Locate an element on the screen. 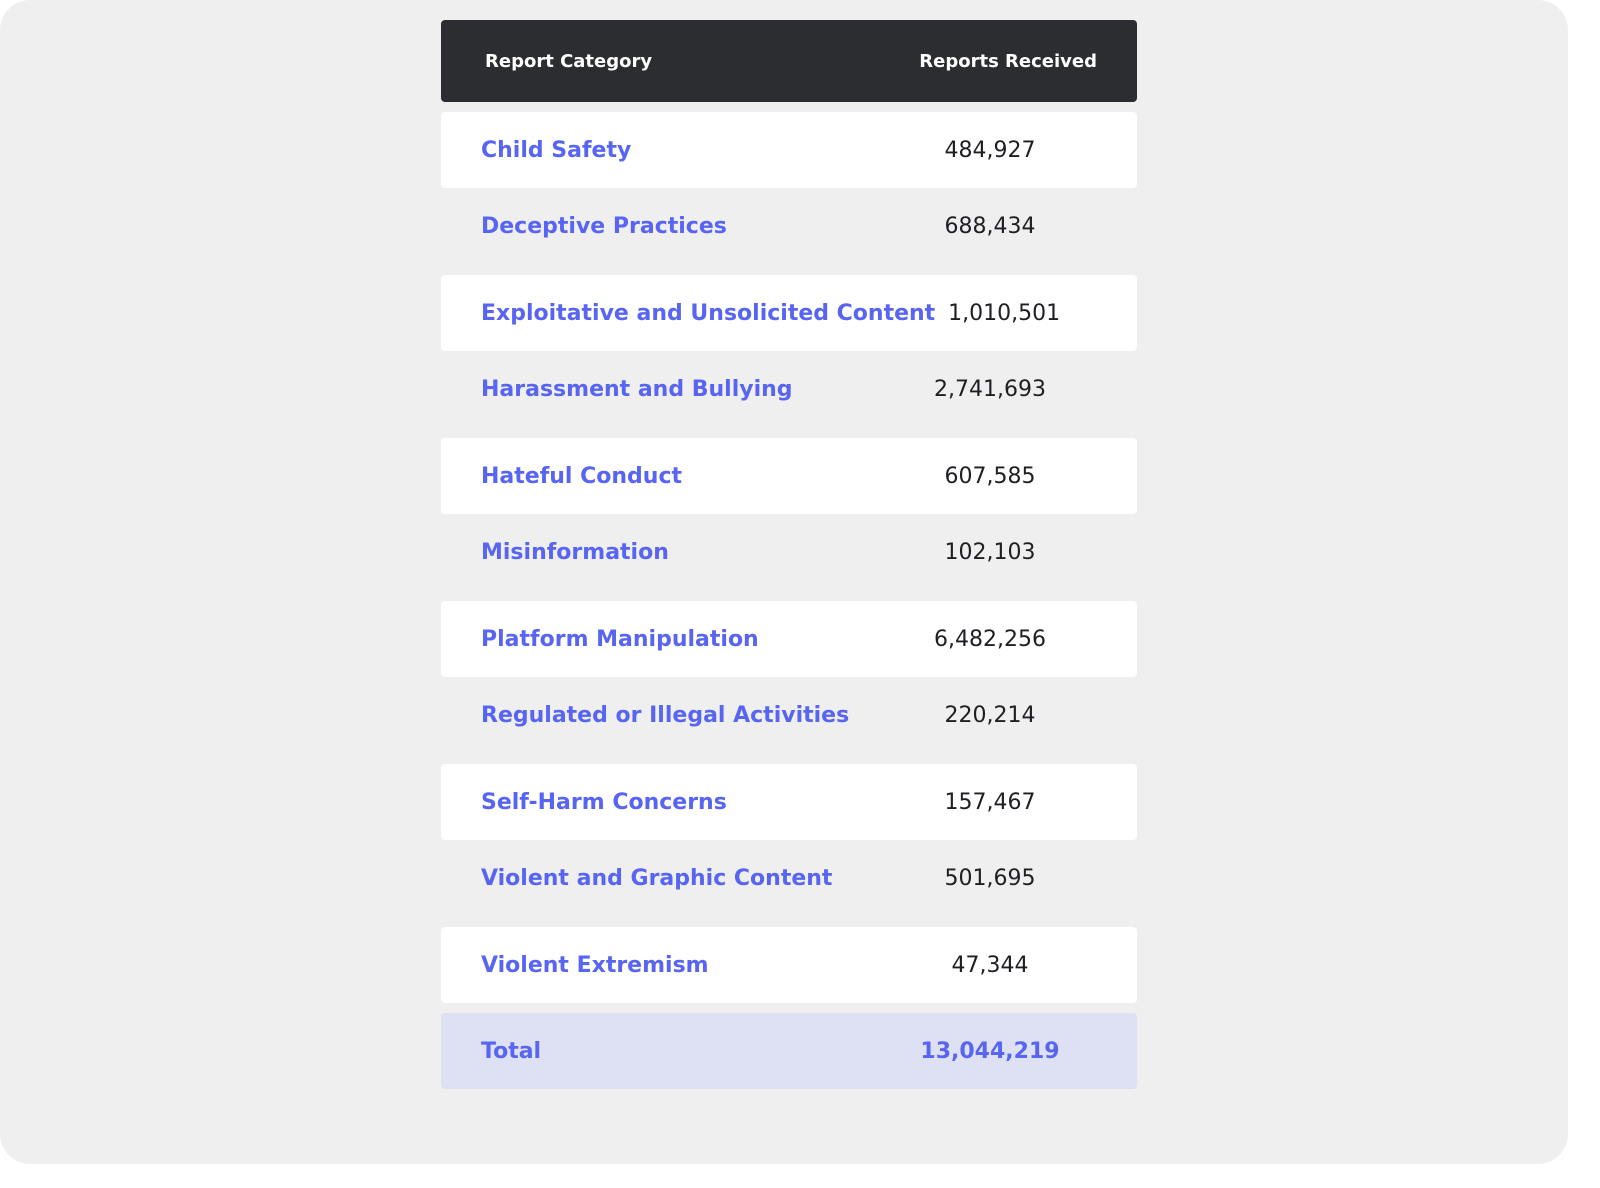  table-row: Misinformation 102,103 is located at coordinates (789, 552).